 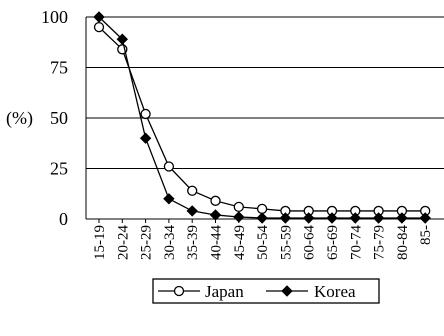 I want to click on x-tick-label: 35-39, so click(x=193, y=242).